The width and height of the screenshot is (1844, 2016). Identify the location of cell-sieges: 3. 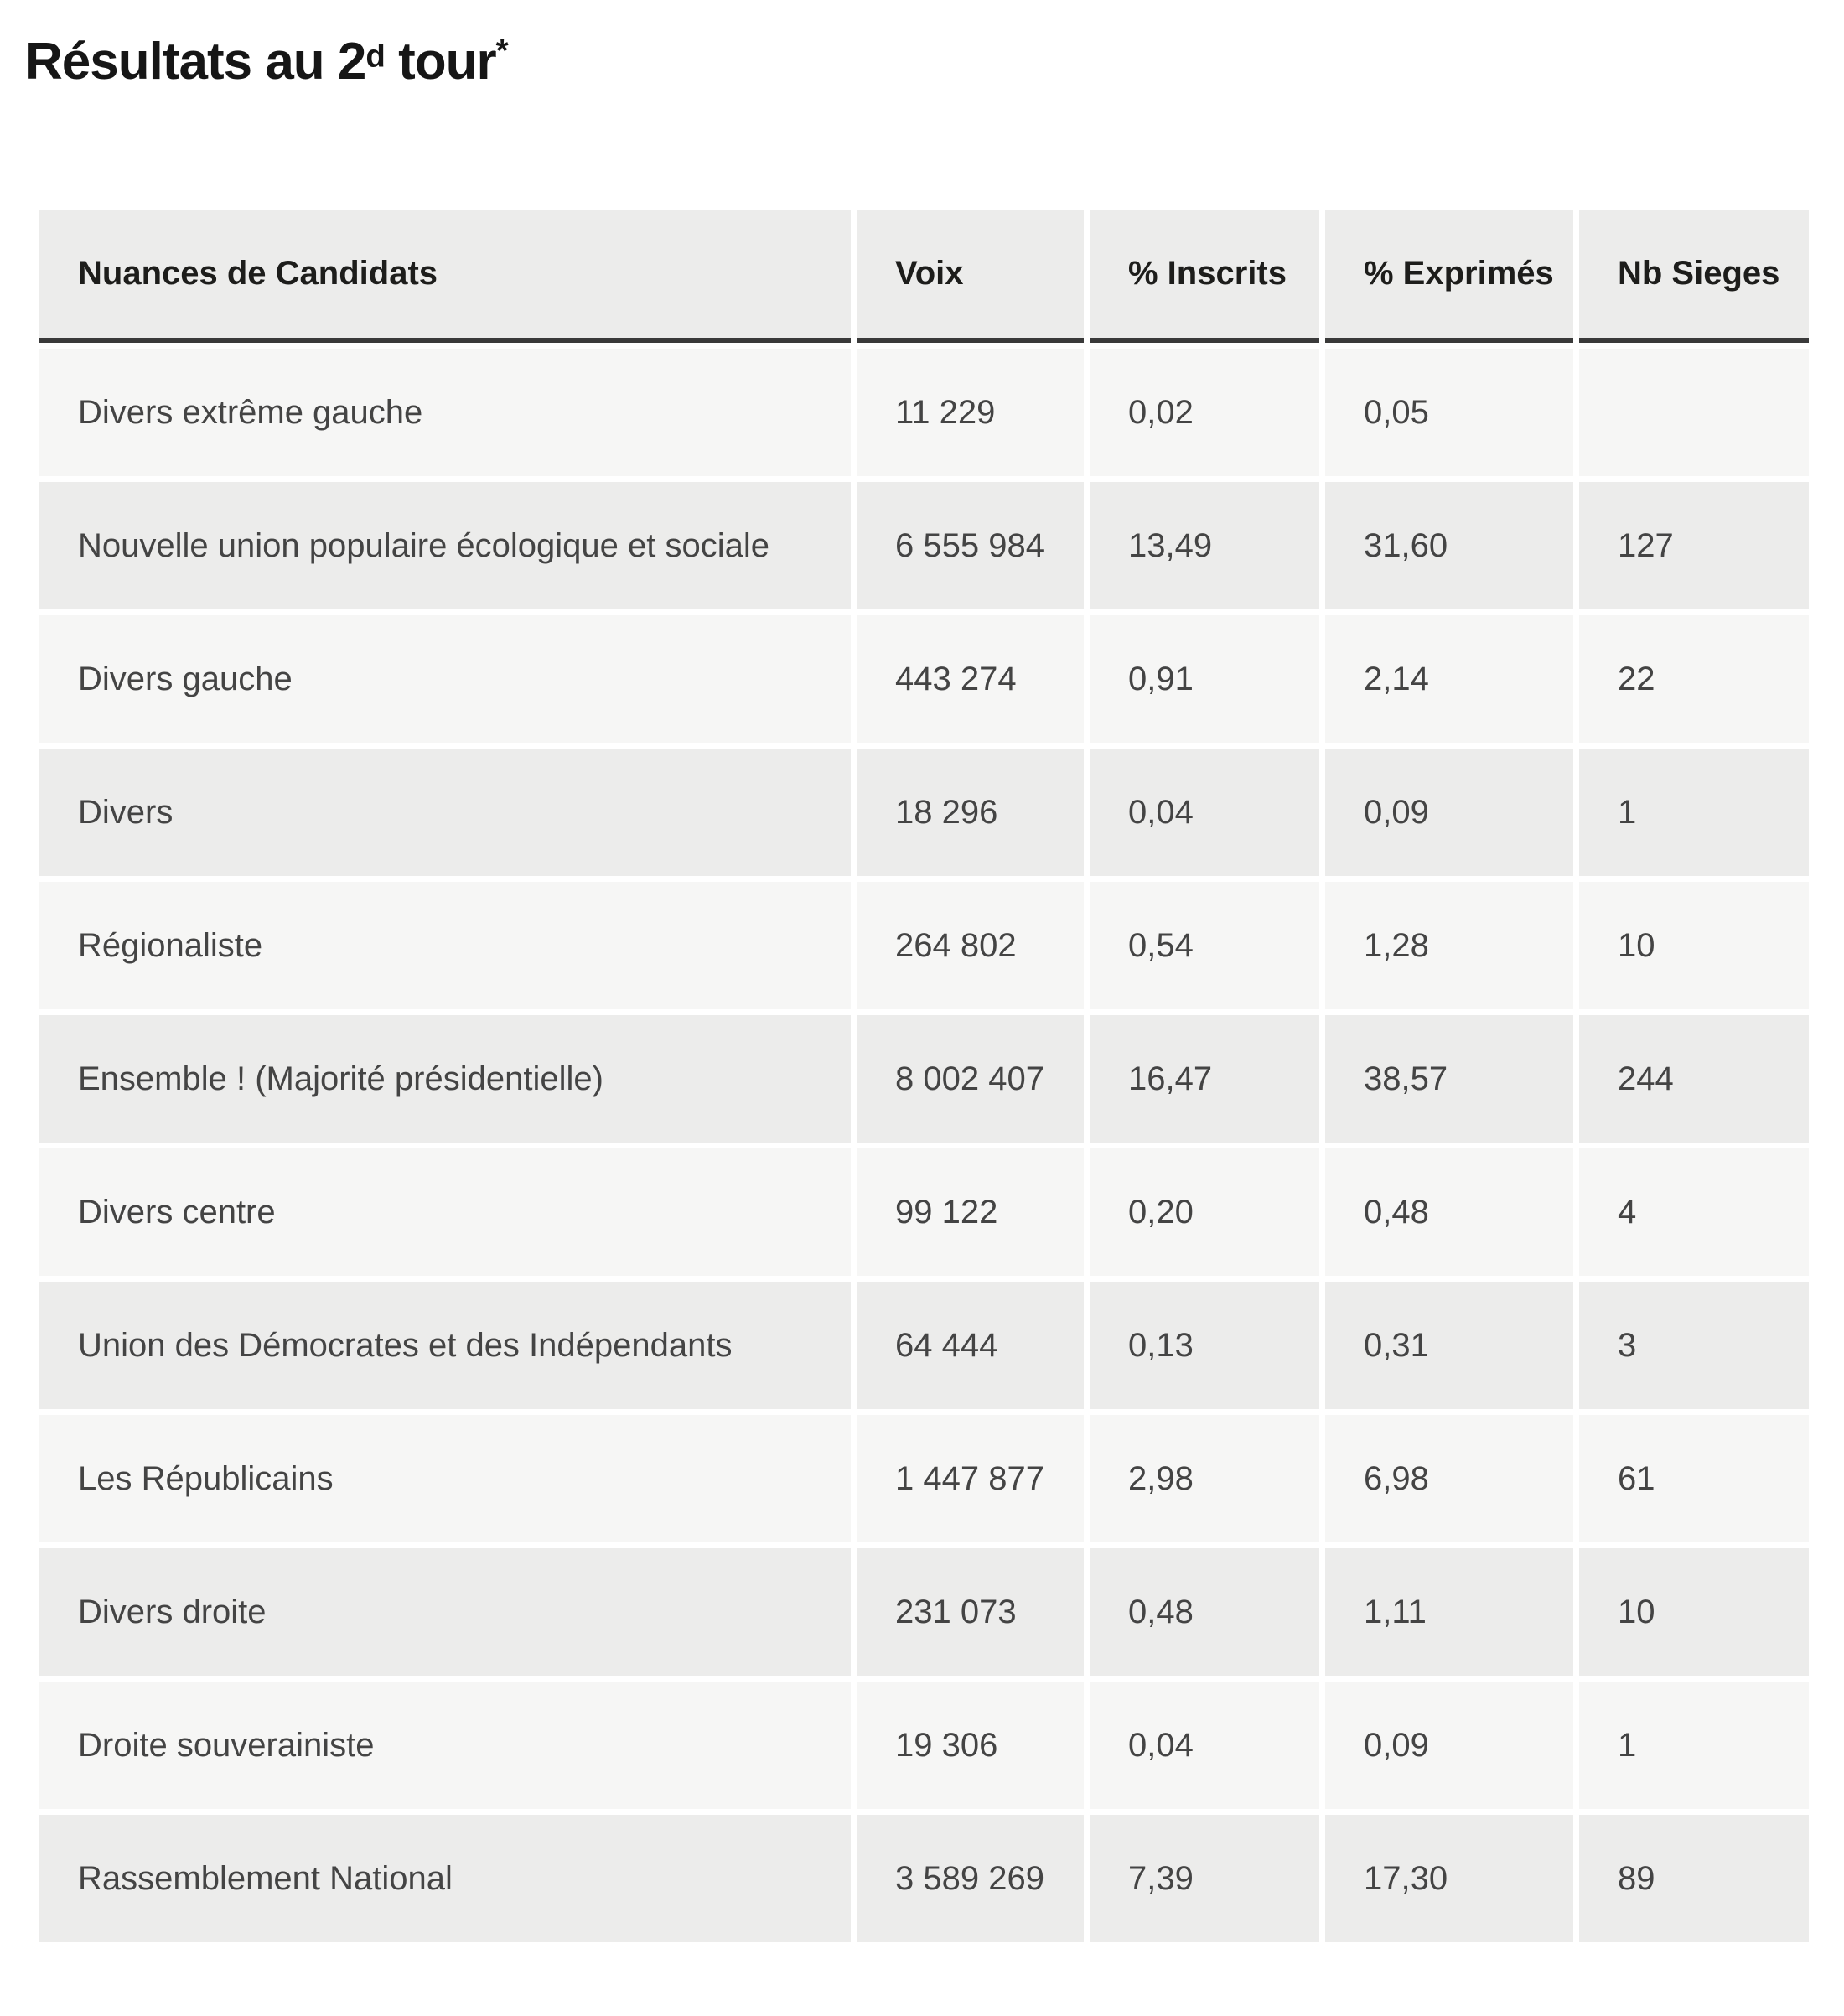
(1694, 1346).